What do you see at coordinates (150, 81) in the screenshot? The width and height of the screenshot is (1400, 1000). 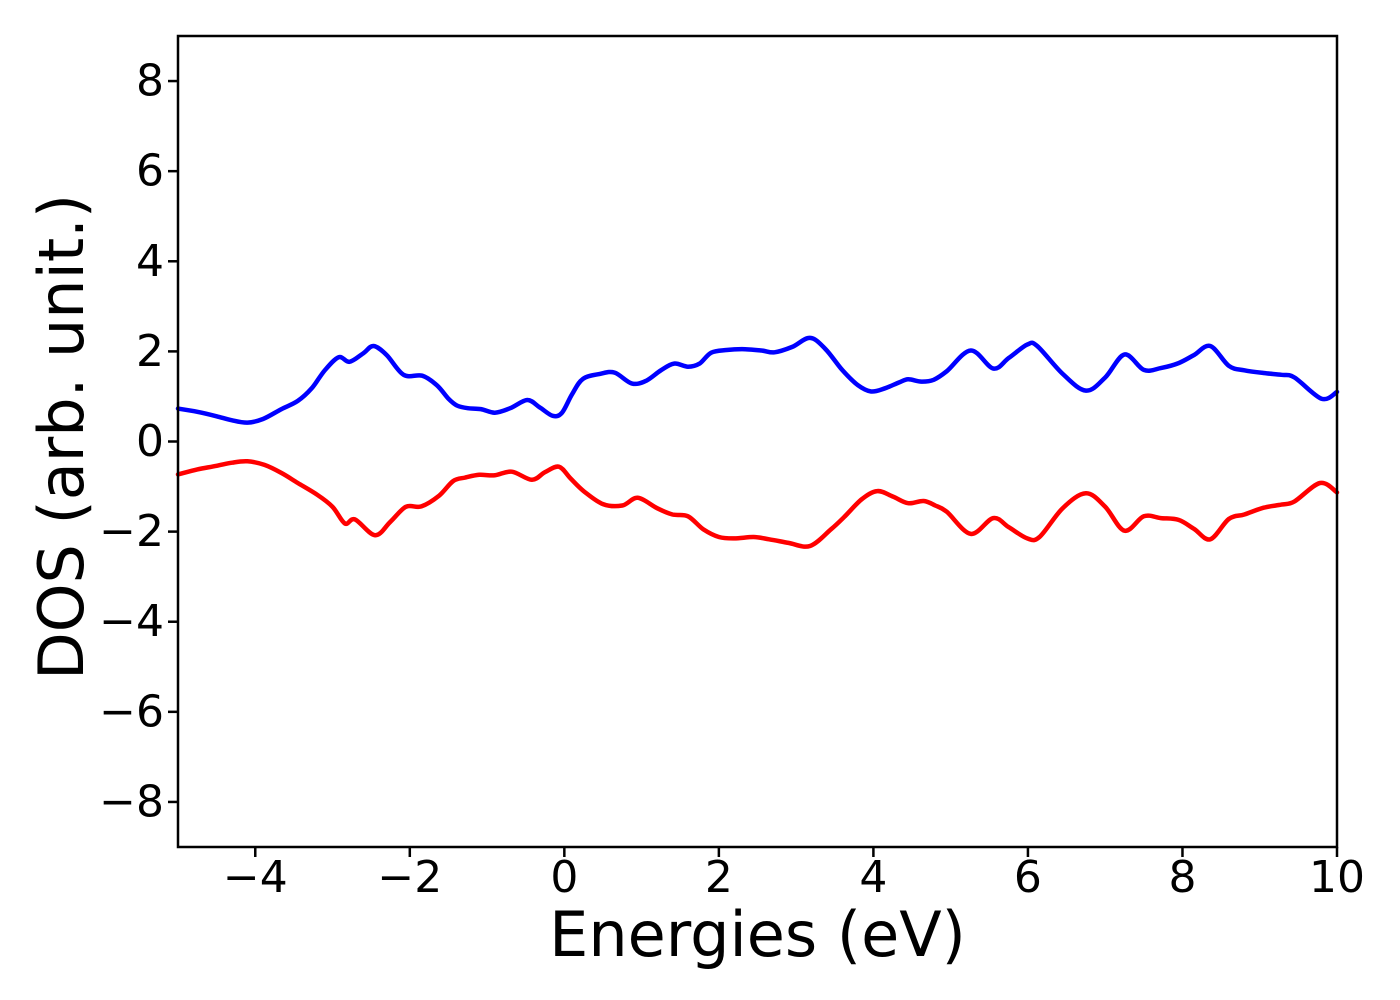 I see `y-tick-label: 8` at bounding box center [150, 81].